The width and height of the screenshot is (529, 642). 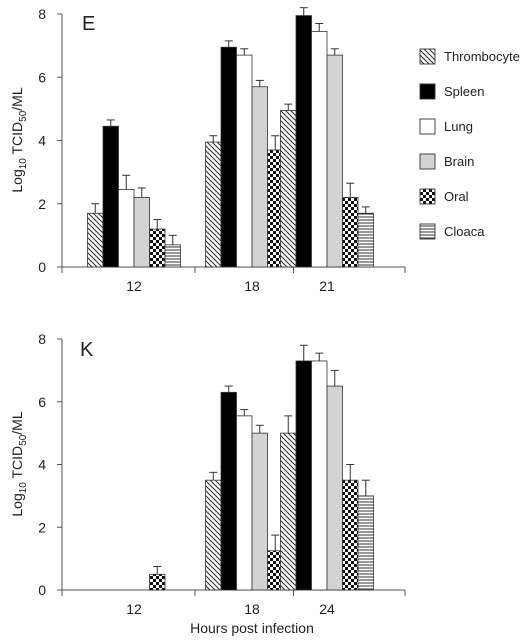 What do you see at coordinates (88, 24) in the screenshot?
I see `panel-e-label: E` at bounding box center [88, 24].